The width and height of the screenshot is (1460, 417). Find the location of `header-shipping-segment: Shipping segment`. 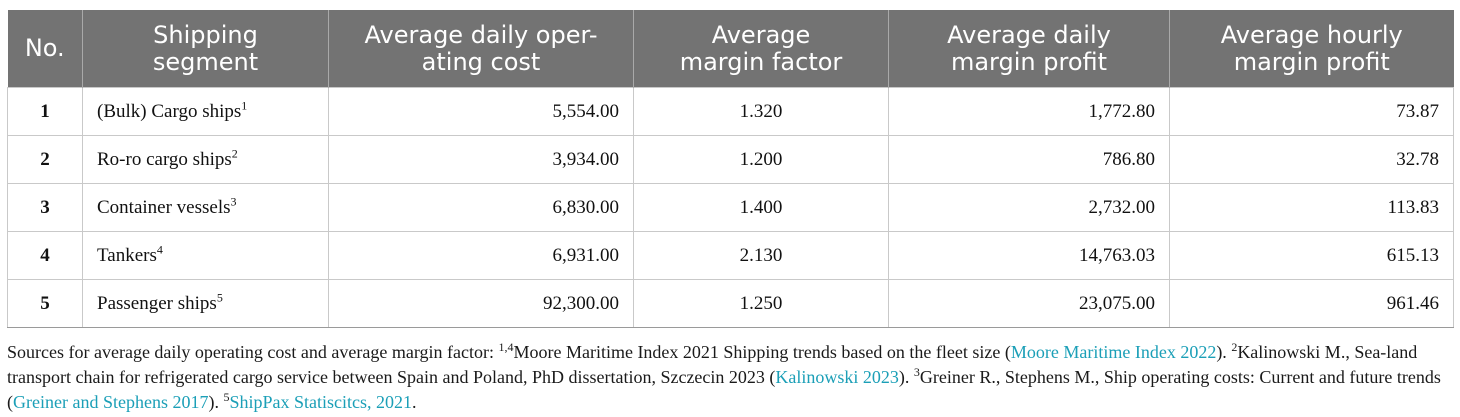

header-shipping-segment: Shipping segment is located at coordinates (205, 49).